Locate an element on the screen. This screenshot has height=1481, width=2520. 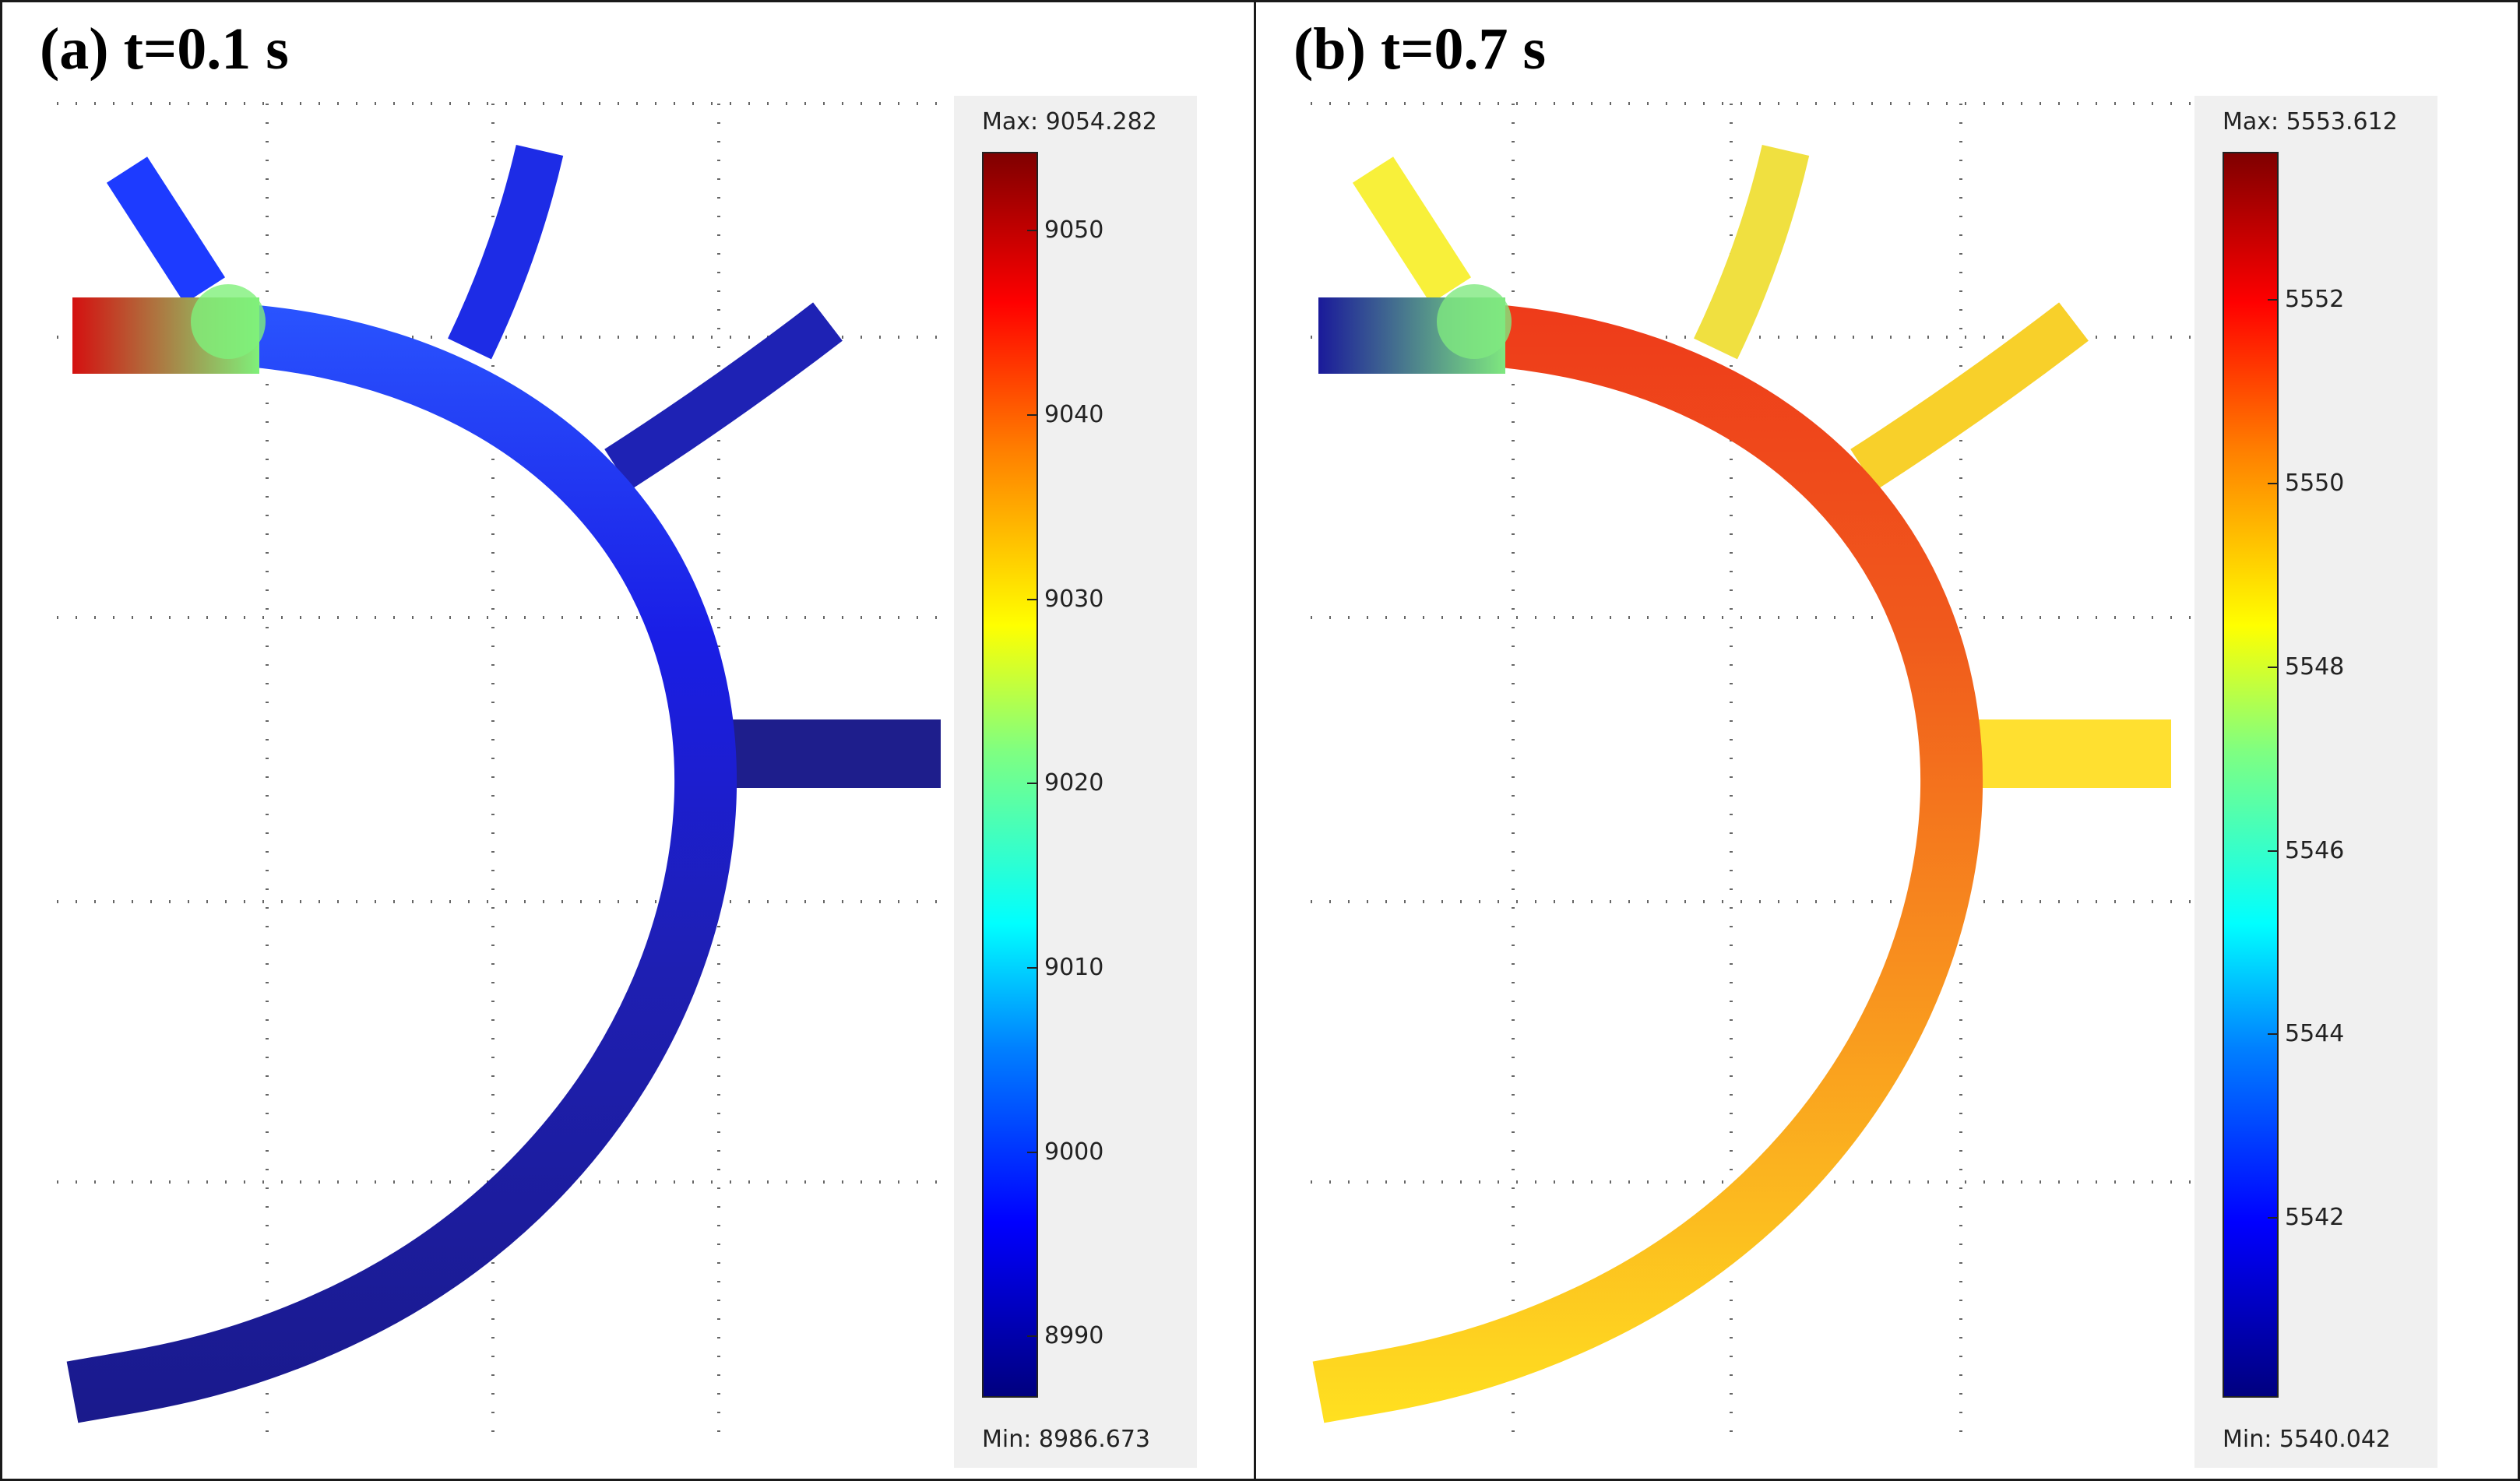
colorbar-tick-label: 9030 is located at coordinates (1074, 599).